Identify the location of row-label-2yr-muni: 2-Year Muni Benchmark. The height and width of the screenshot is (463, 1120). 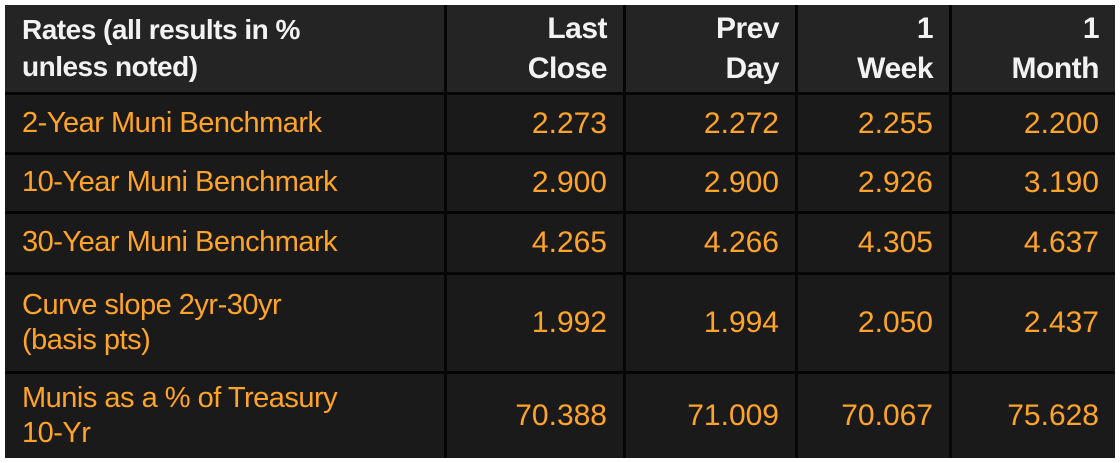
(224, 123).